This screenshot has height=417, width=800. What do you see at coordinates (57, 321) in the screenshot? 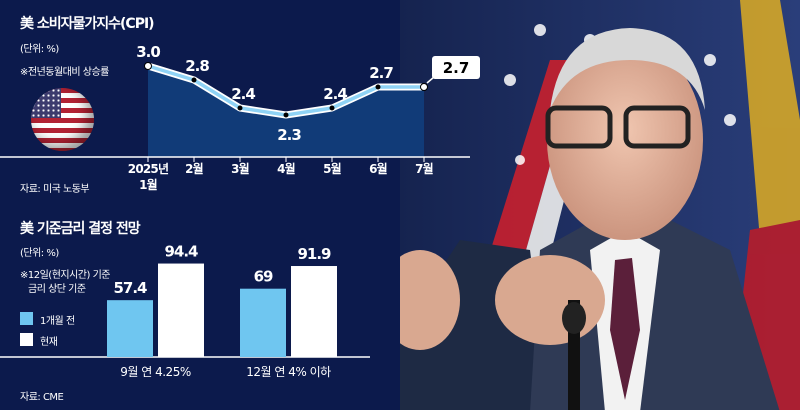
I see `legend-label-prev: 1개월 전` at bounding box center [57, 321].